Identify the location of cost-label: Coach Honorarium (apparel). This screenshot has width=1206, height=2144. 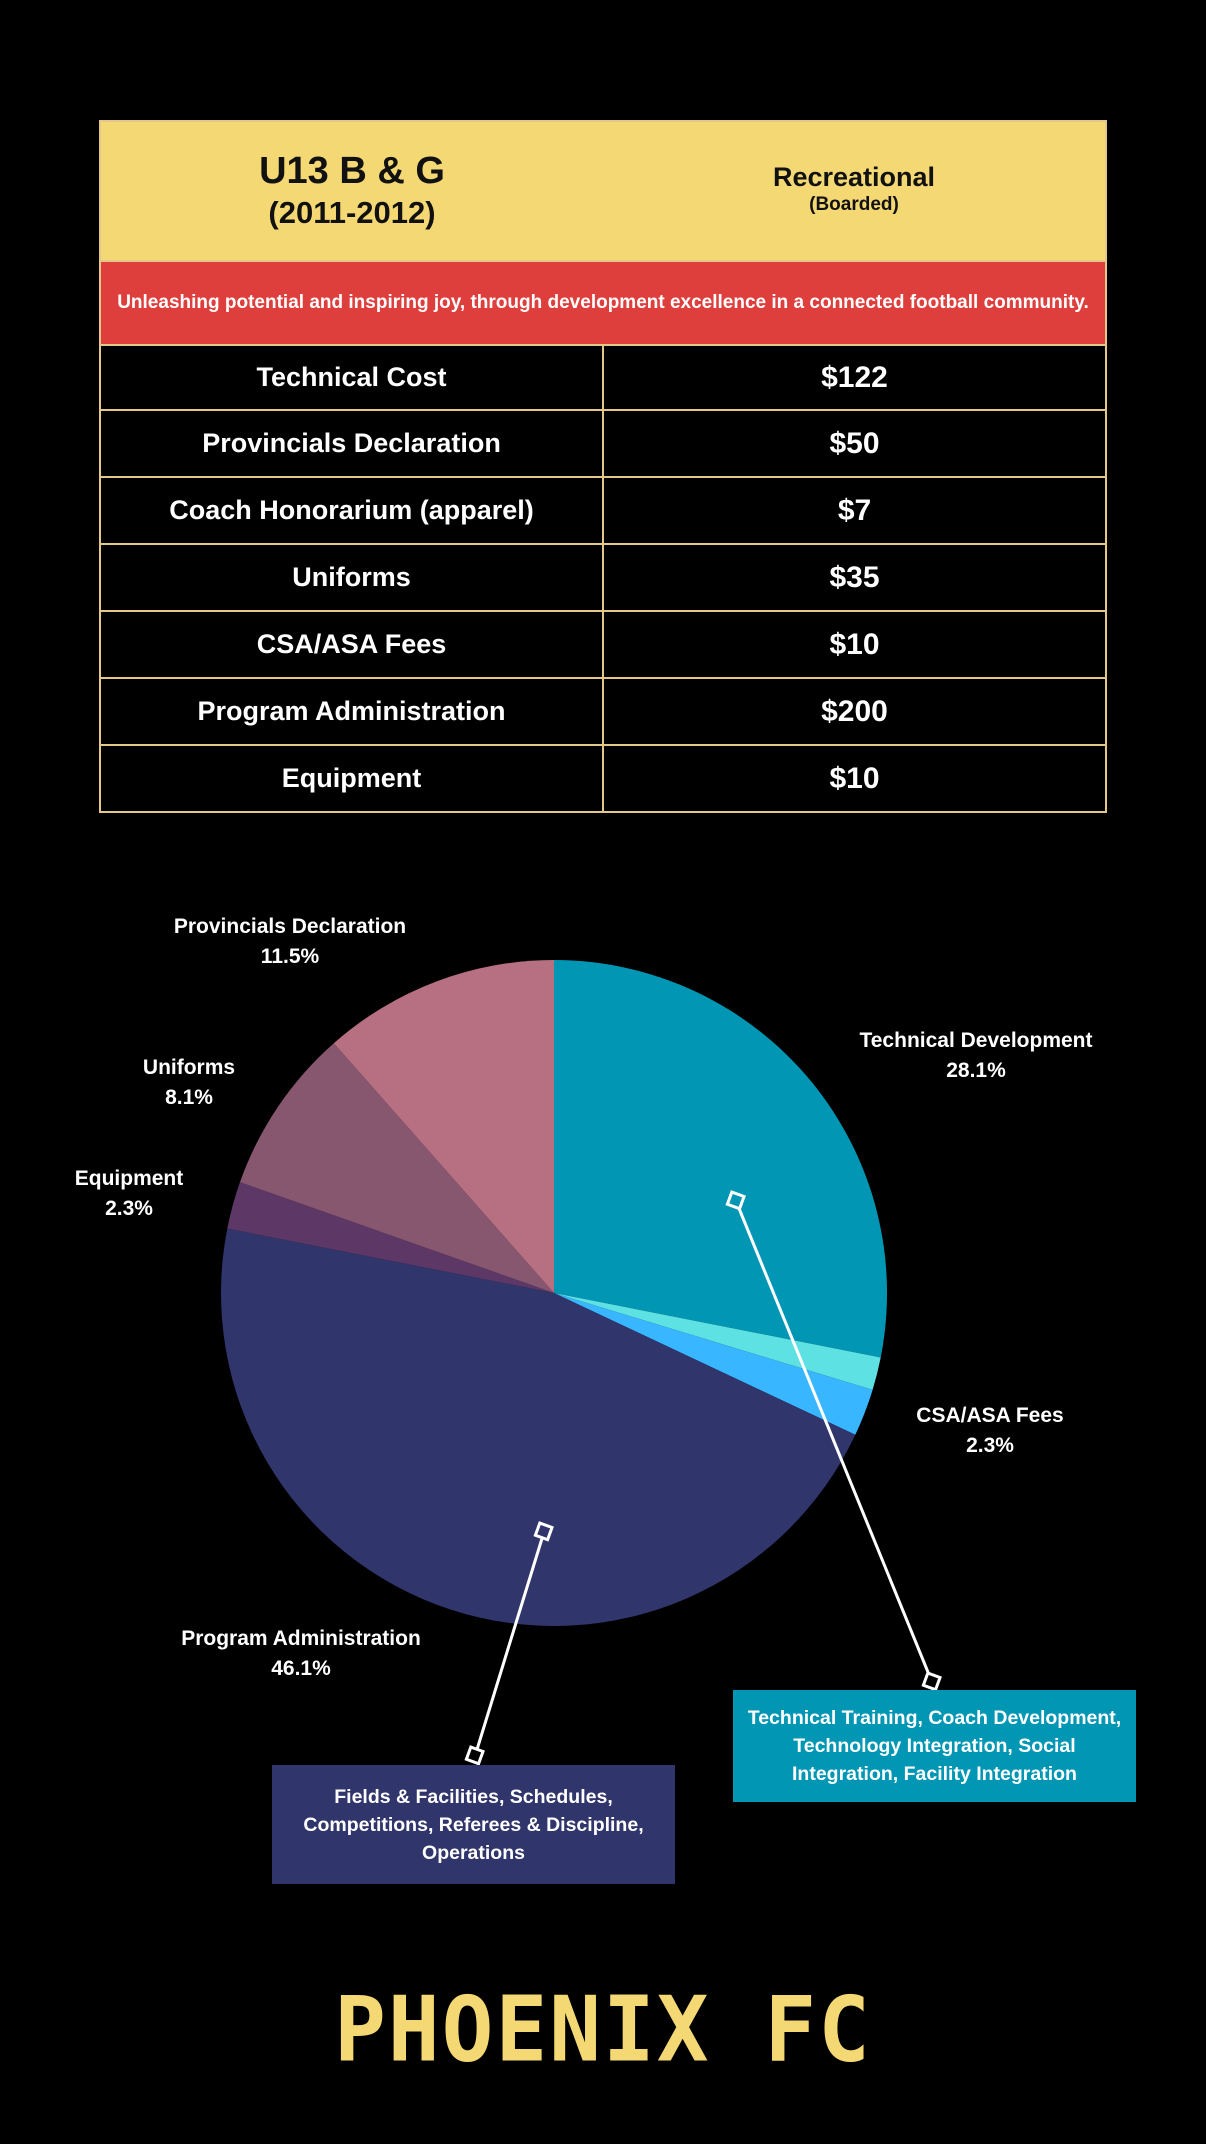
(352, 510).